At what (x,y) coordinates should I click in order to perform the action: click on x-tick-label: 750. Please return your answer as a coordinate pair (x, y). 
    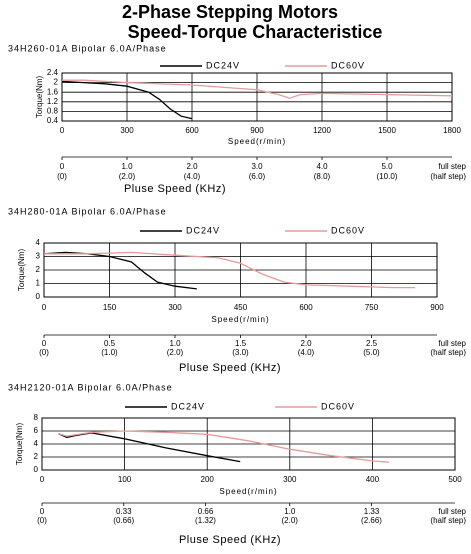
    Looking at the image, I should click on (372, 307).